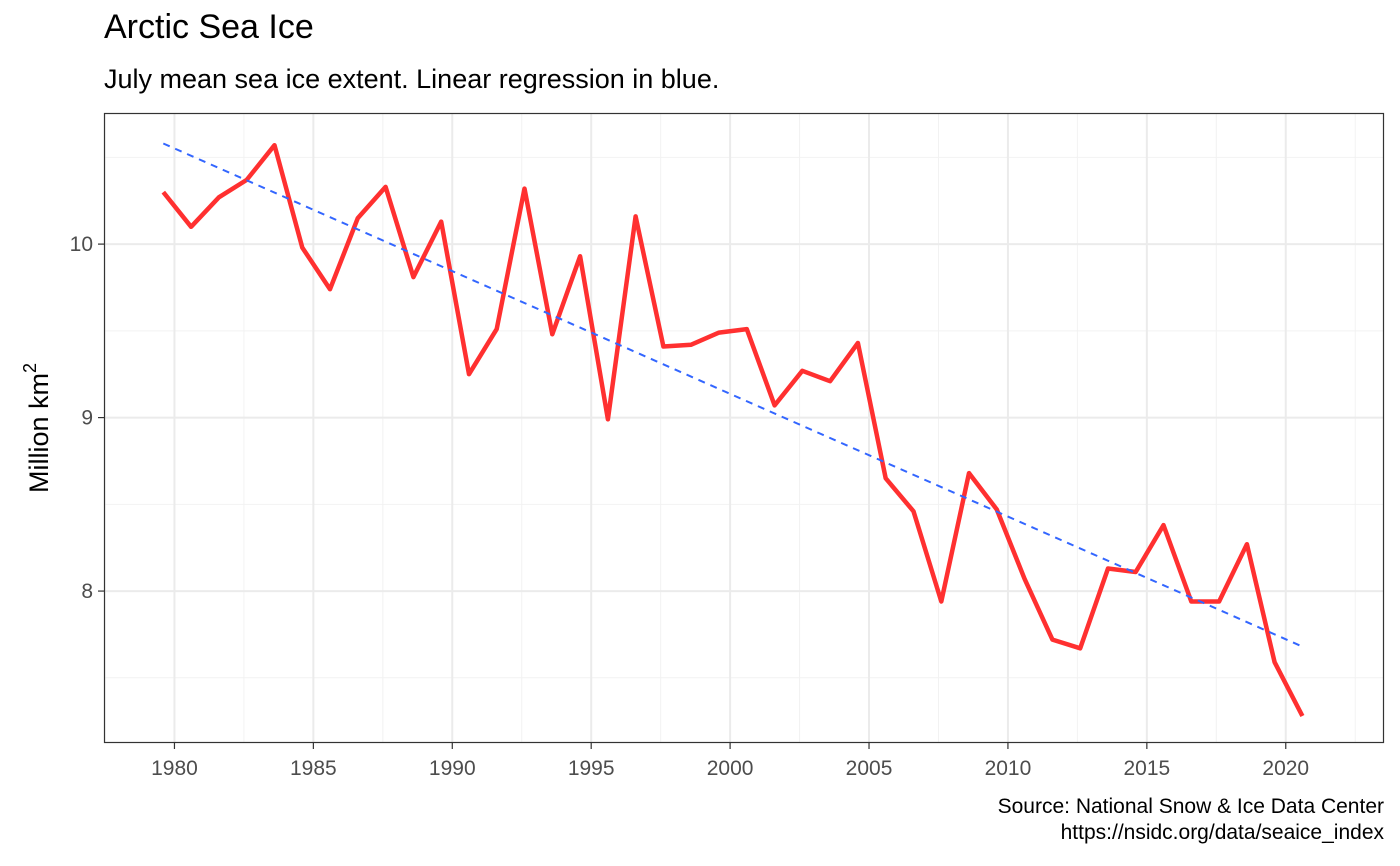  What do you see at coordinates (87, 591) in the screenshot?
I see `y-tick-label: 8` at bounding box center [87, 591].